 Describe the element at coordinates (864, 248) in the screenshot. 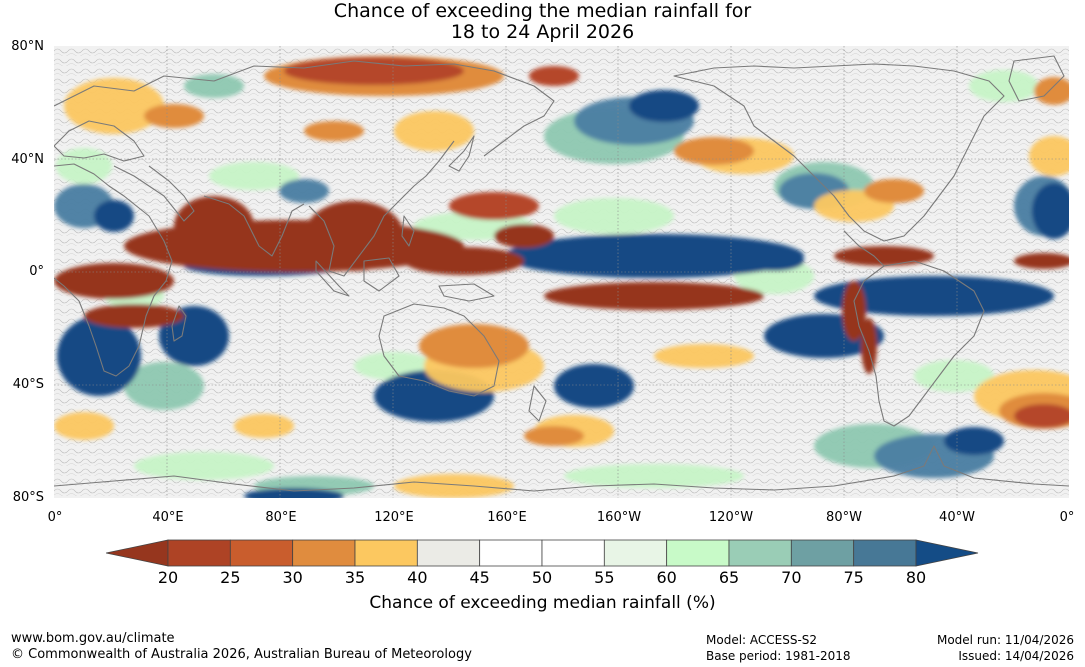

I see `coastline-central-america` at that location.